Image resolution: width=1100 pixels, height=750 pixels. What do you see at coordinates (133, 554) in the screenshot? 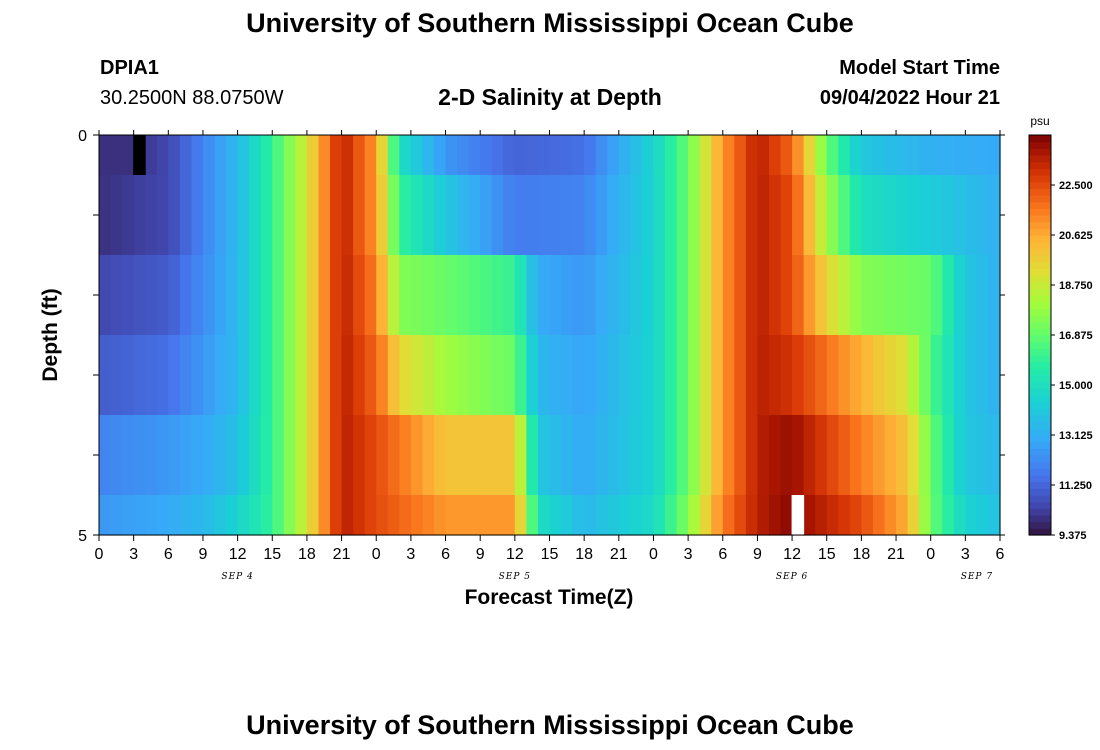
I see `x-tick-label: 3` at bounding box center [133, 554].